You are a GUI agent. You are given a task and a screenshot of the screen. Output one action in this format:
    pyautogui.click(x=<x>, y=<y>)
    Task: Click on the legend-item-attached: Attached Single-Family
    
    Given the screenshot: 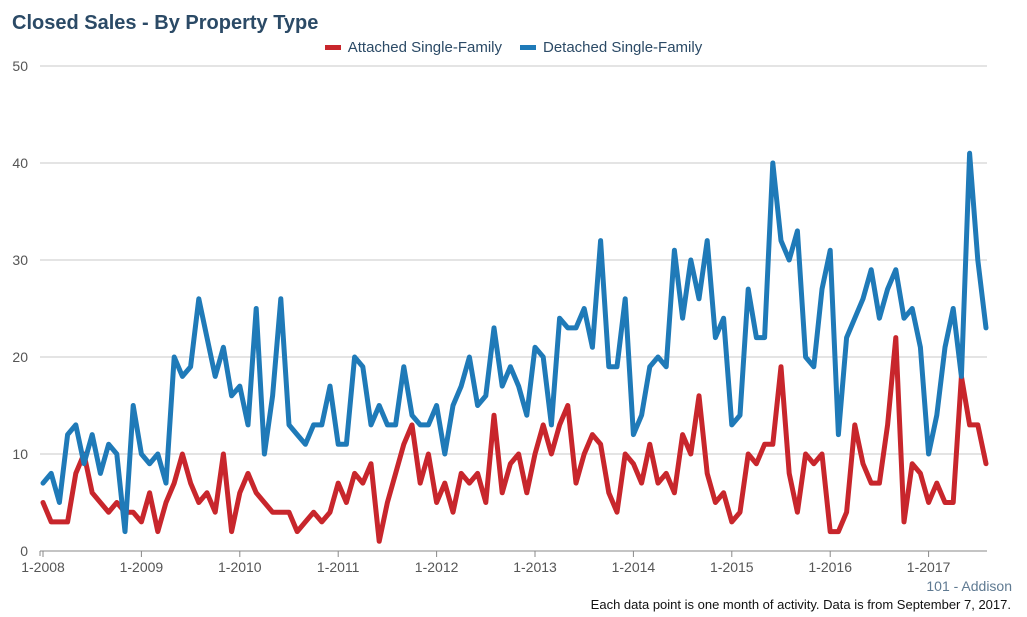 What is the action you would take?
    pyautogui.click(x=413, y=47)
    